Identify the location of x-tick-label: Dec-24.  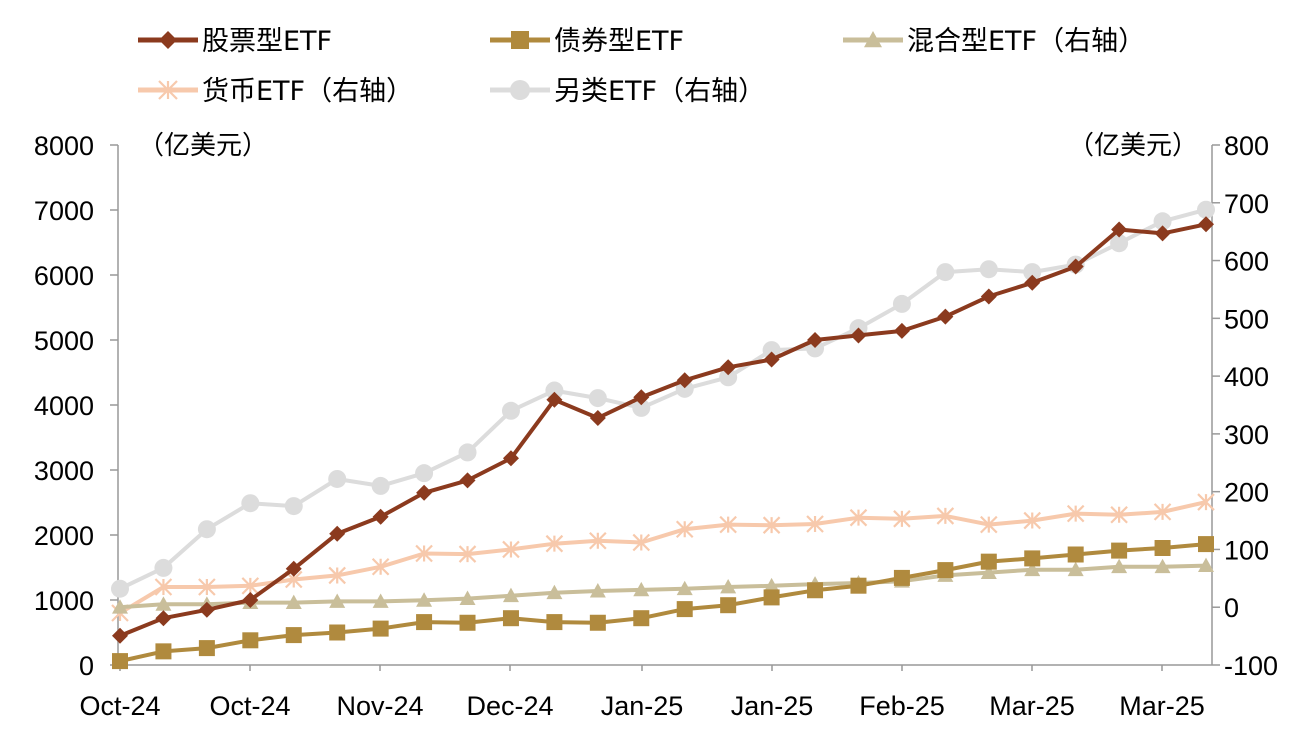
(509, 706).